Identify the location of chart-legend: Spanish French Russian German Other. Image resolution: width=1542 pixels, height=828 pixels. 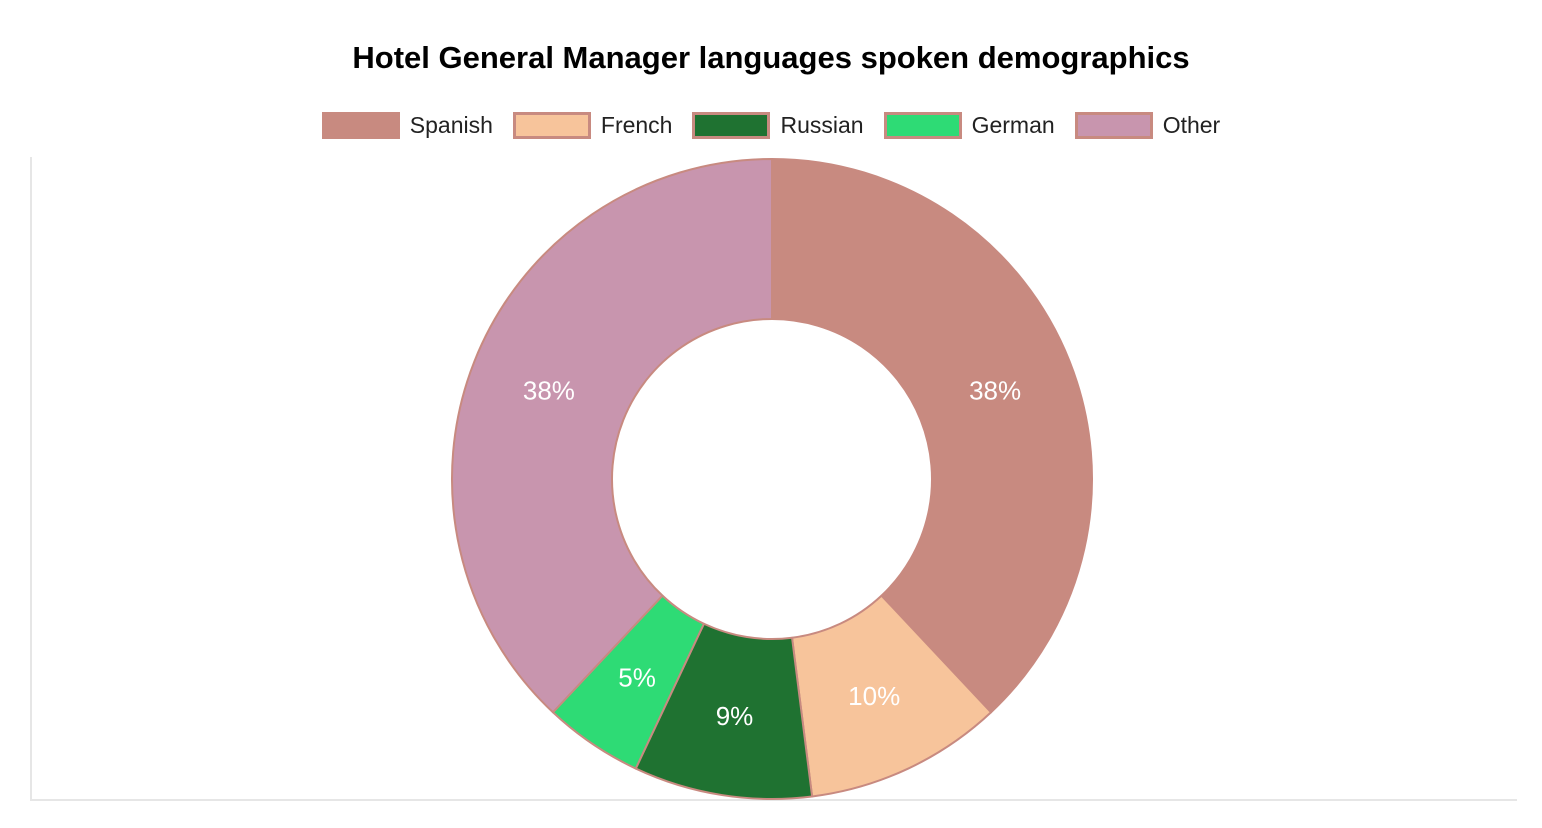
(771, 125).